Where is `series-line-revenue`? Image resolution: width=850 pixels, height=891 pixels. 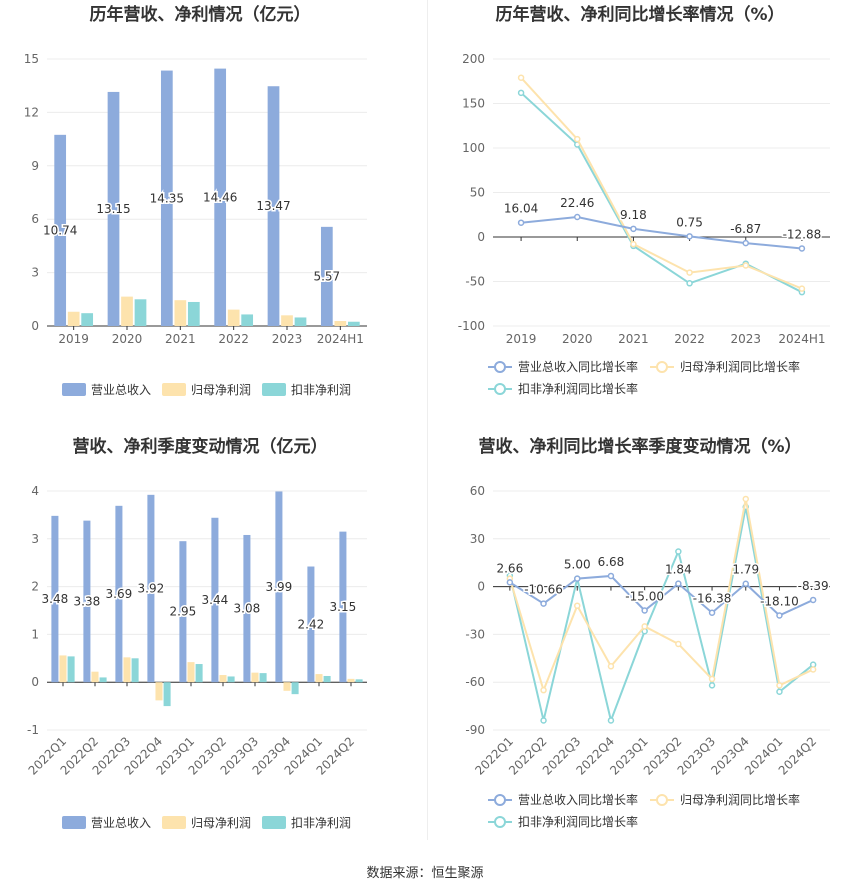
series-line-revenue is located at coordinates (661, 595).